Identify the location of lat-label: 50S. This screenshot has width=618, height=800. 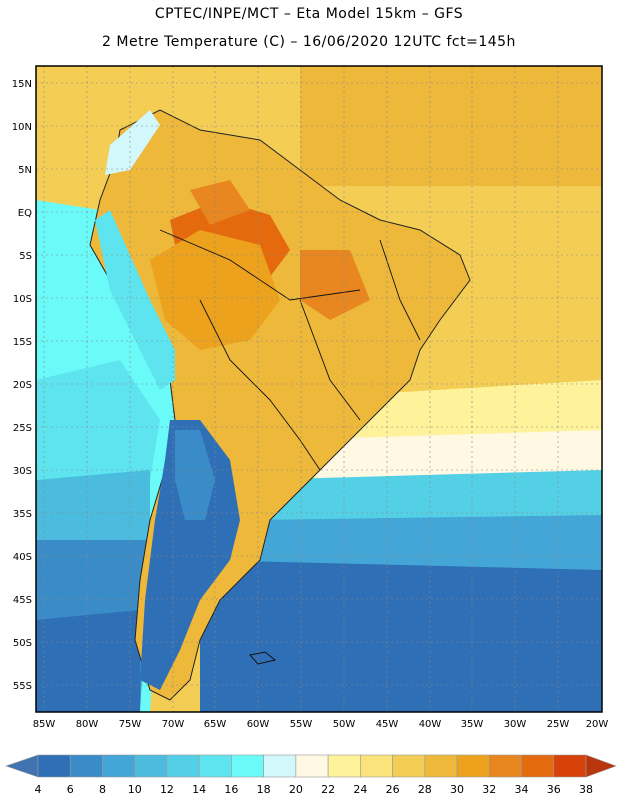
(22, 643).